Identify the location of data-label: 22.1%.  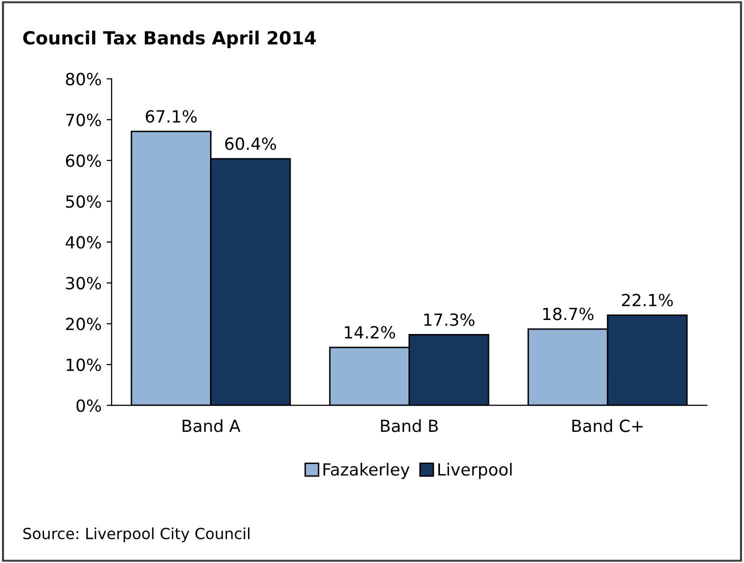
(647, 300).